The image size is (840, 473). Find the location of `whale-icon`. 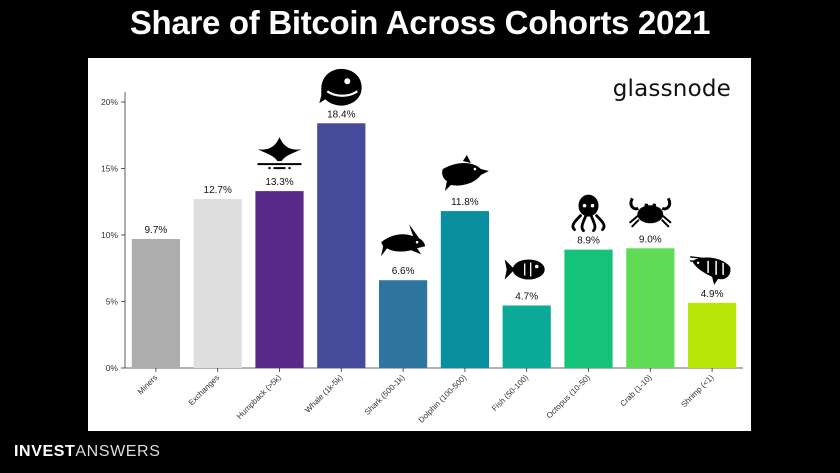

whale-icon is located at coordinates (340, 87).